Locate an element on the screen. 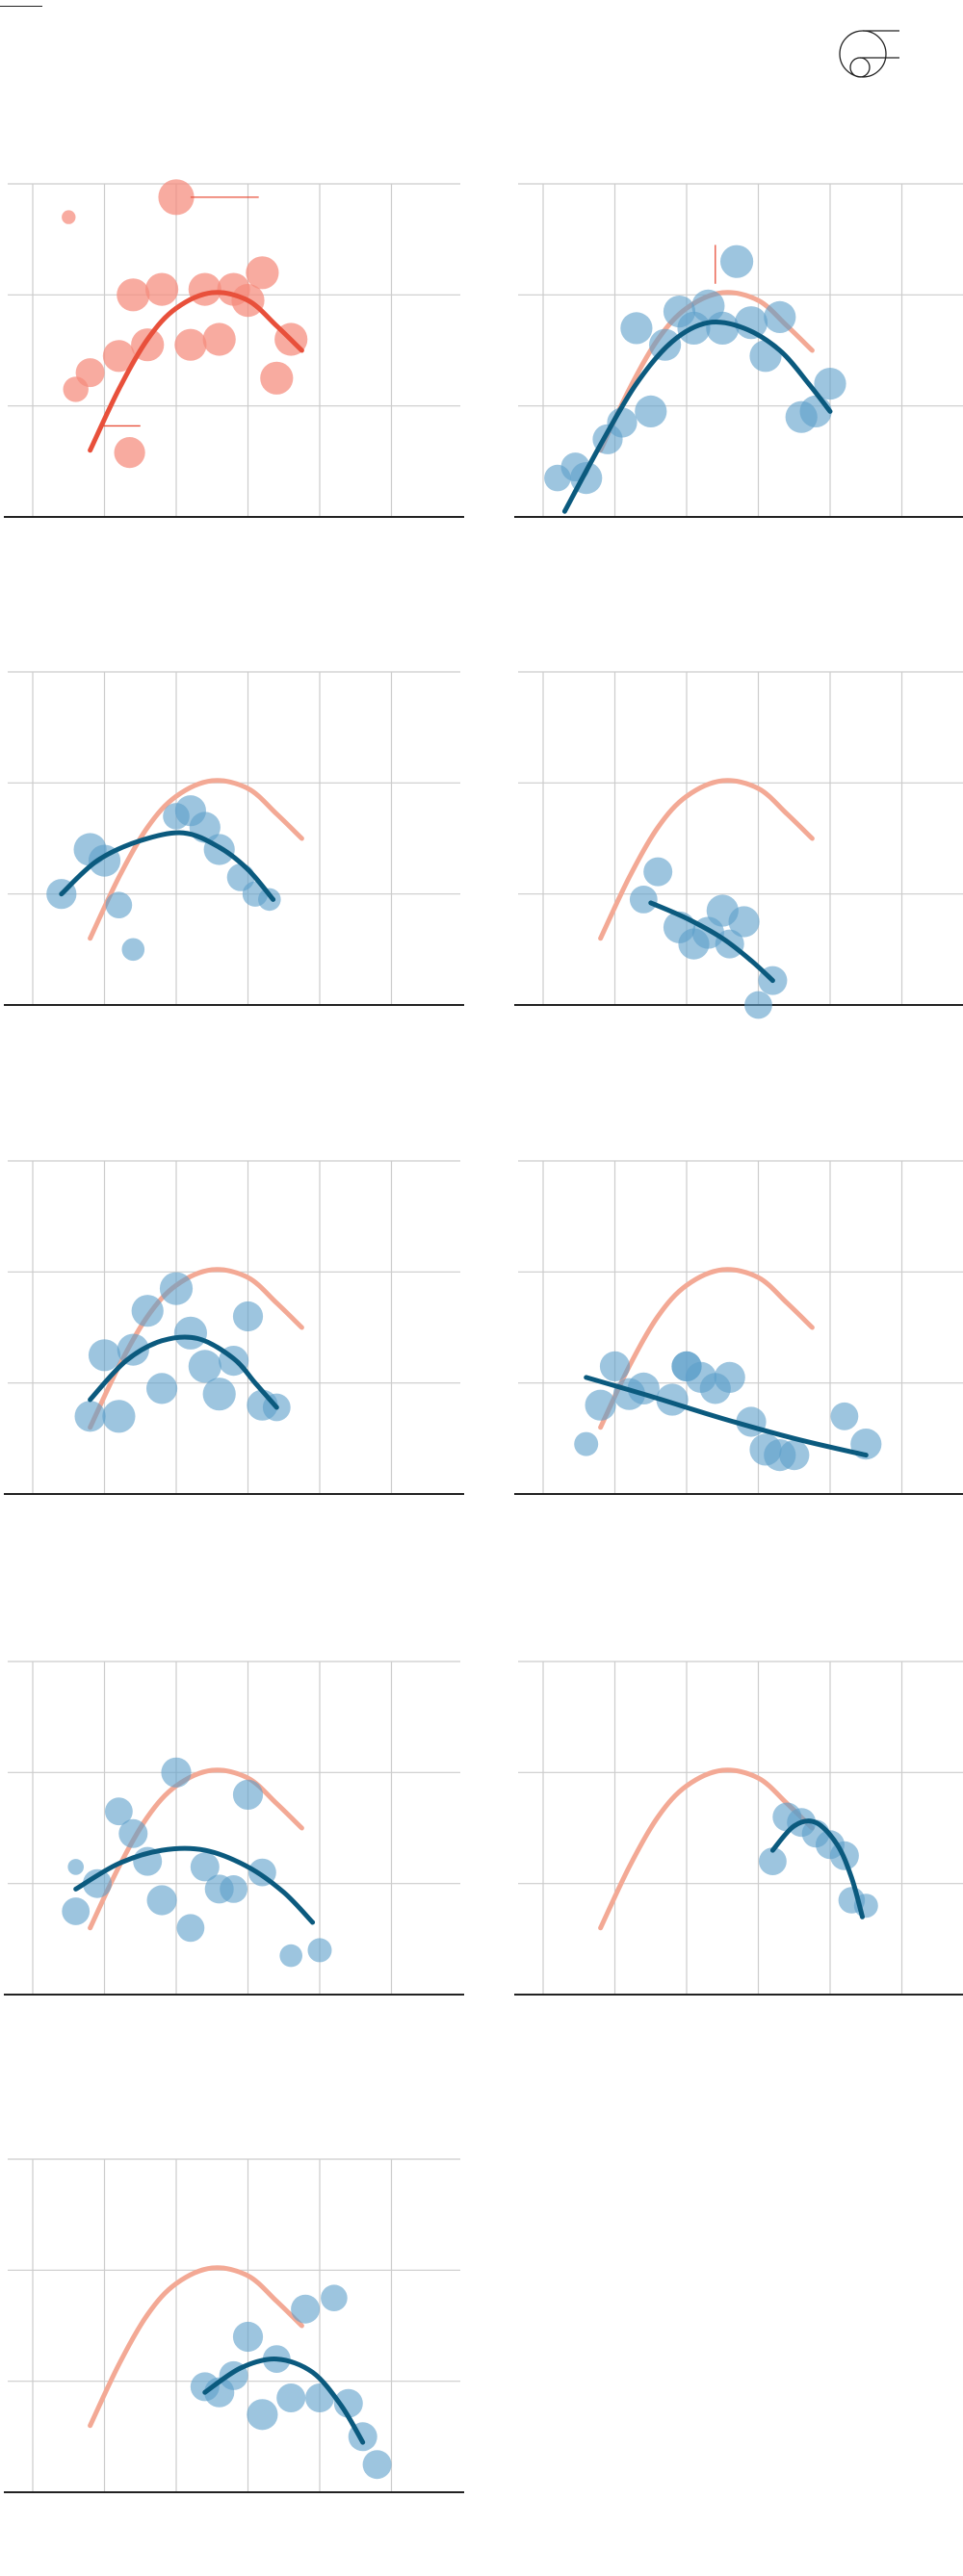 The height and width of the screenshot is (2576, 963). bubble-size-legend-icon is located at coordinates (869, 54).